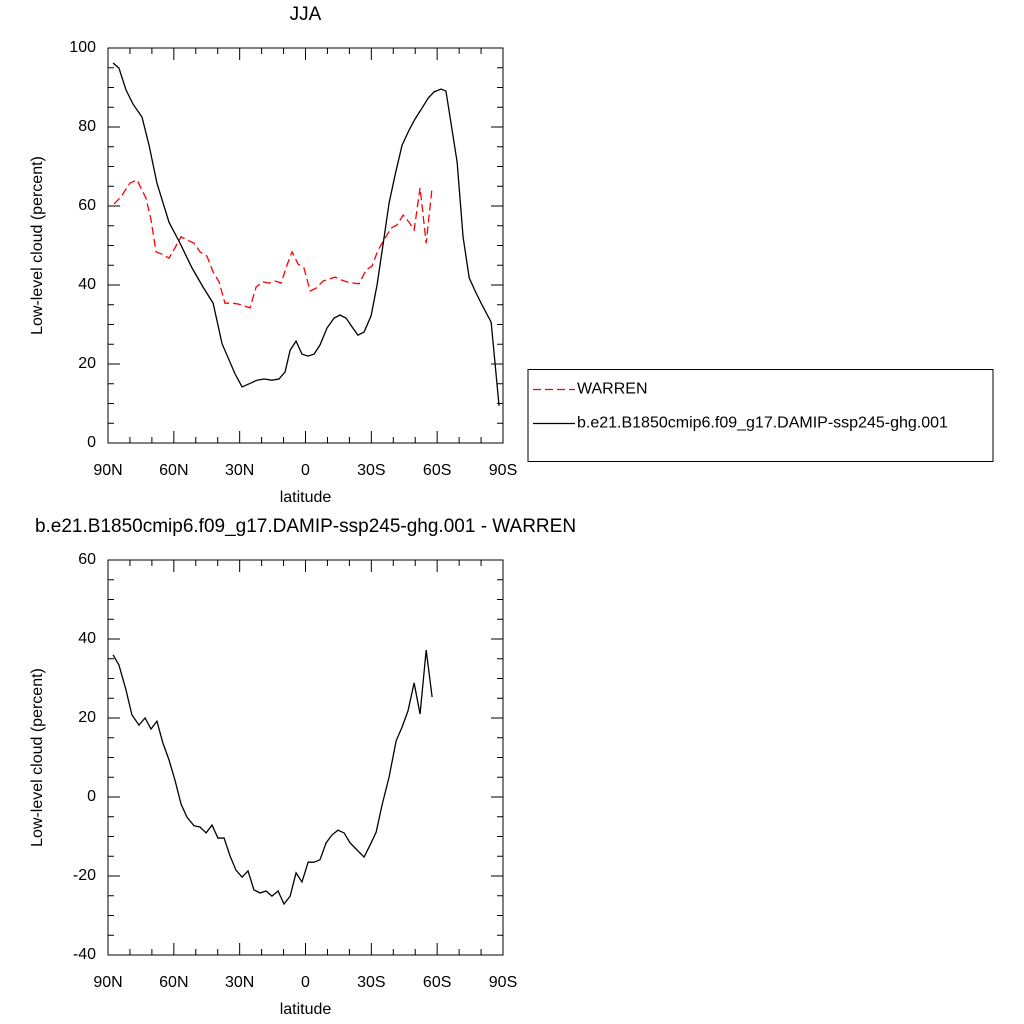  I want to click on y-tick-label: -20, so click(84, 875).